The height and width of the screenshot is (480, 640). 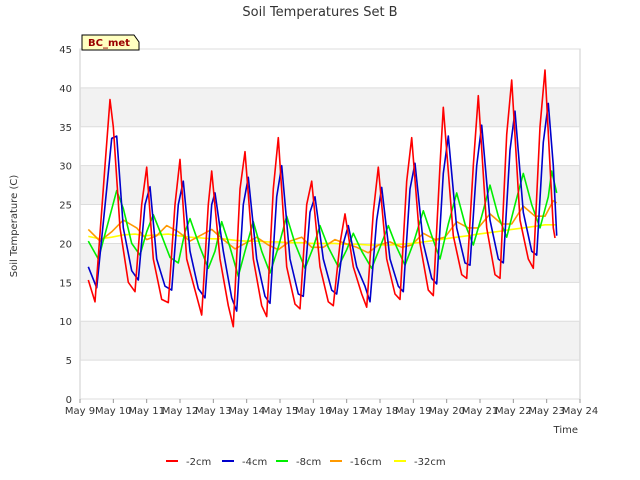 What do you see at coordinates (513, 411) in the screenshot?
I see `x-tick-label: May 22` at bounding box center [513, 411].